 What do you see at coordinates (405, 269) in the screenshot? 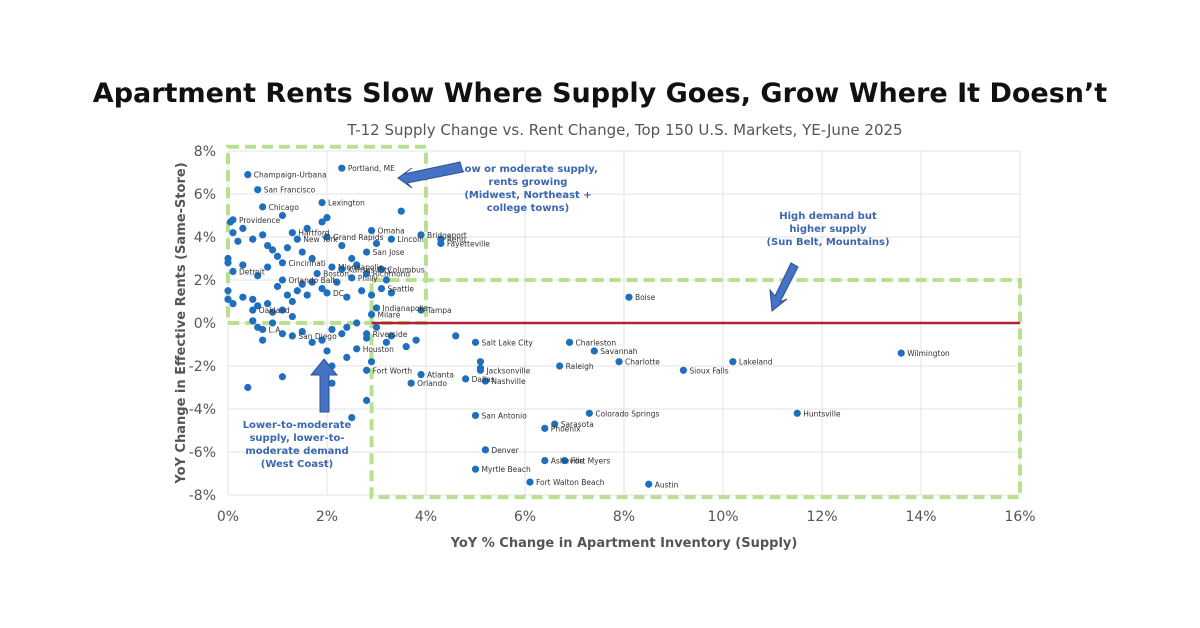
I see `point-label: Columbus` at bounding box center [405, 269].